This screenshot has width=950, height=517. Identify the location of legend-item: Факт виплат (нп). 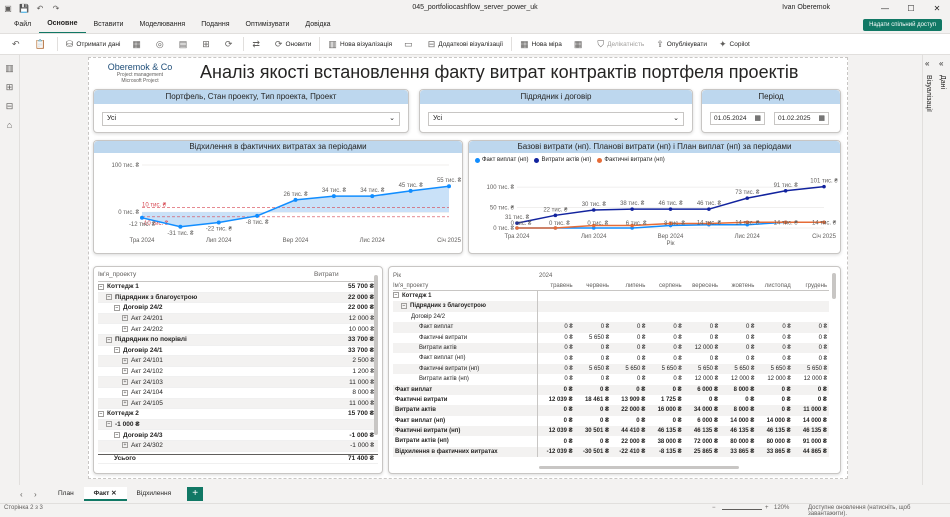
(501, 160).